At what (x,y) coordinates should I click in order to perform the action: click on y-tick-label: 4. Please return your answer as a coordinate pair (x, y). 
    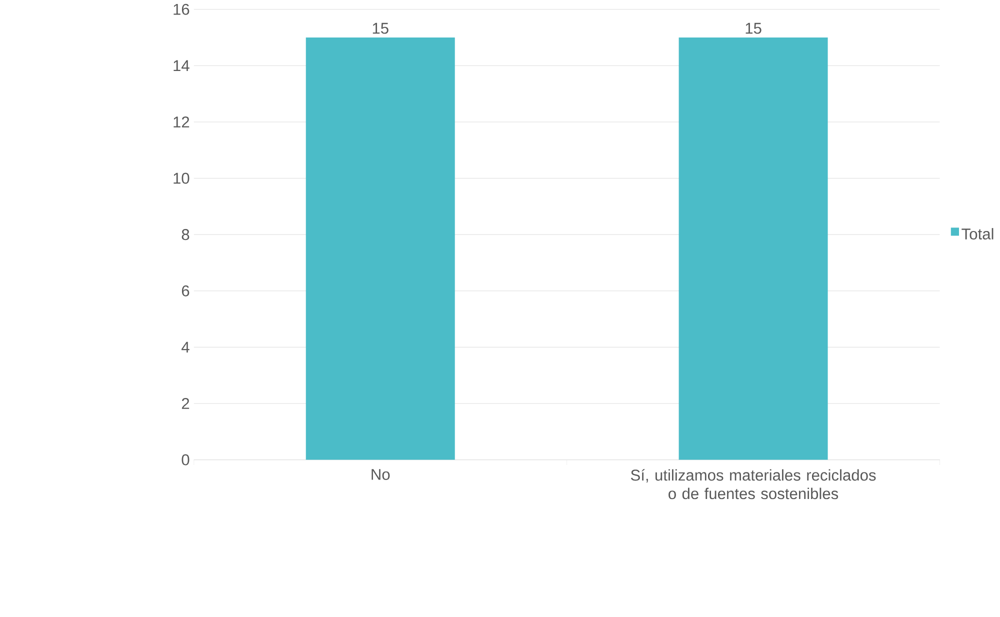
    Looking at the image, I should click on (186, 347).